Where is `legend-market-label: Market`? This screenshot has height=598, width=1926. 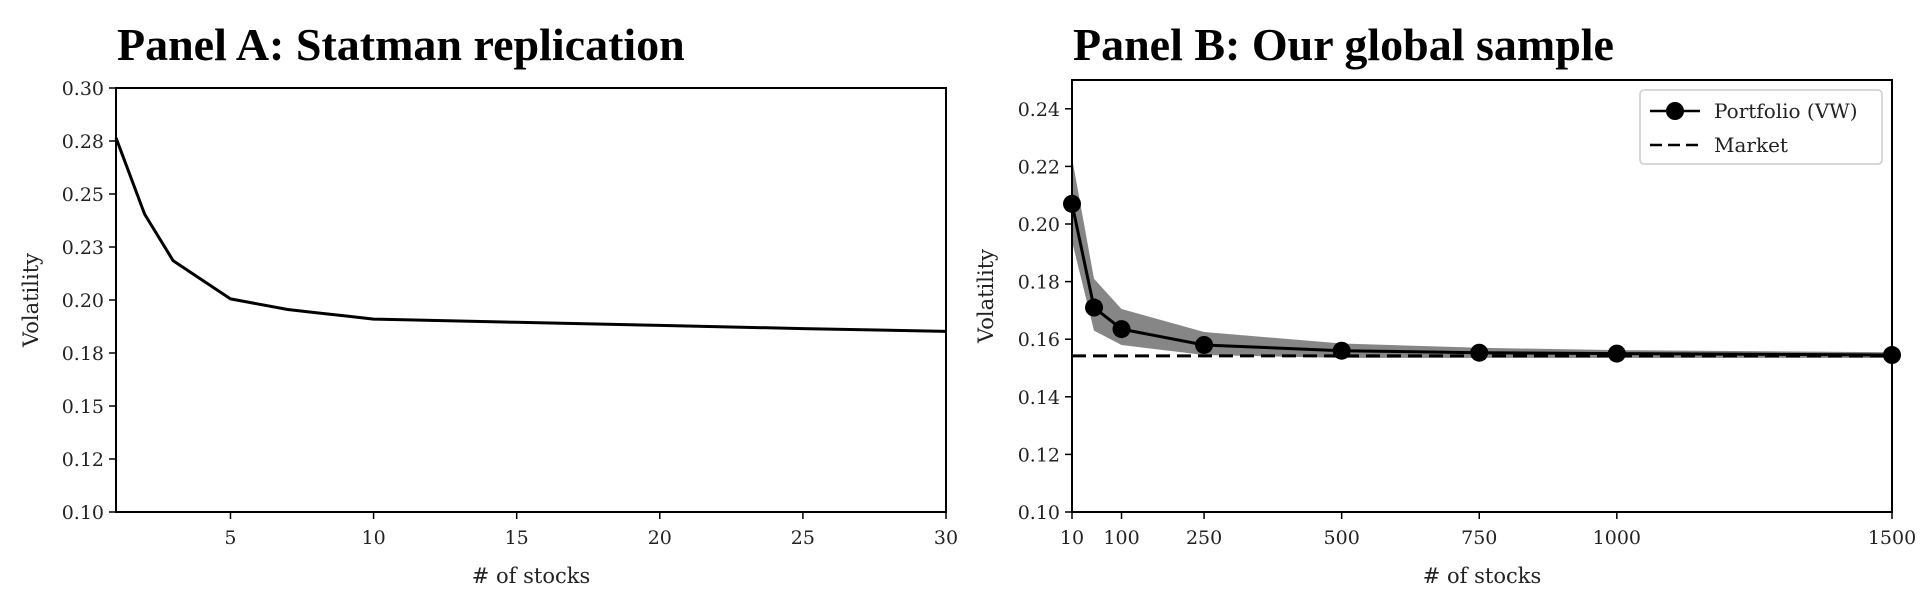 legend-market-label: Market is located at coordinates (1751, 145).